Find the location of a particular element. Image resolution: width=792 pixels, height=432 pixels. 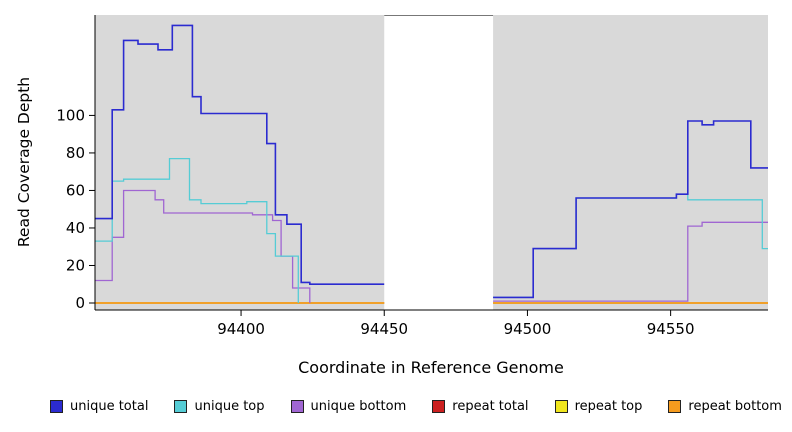

legend-item: unique bottom is located at coordinates (348, 406).